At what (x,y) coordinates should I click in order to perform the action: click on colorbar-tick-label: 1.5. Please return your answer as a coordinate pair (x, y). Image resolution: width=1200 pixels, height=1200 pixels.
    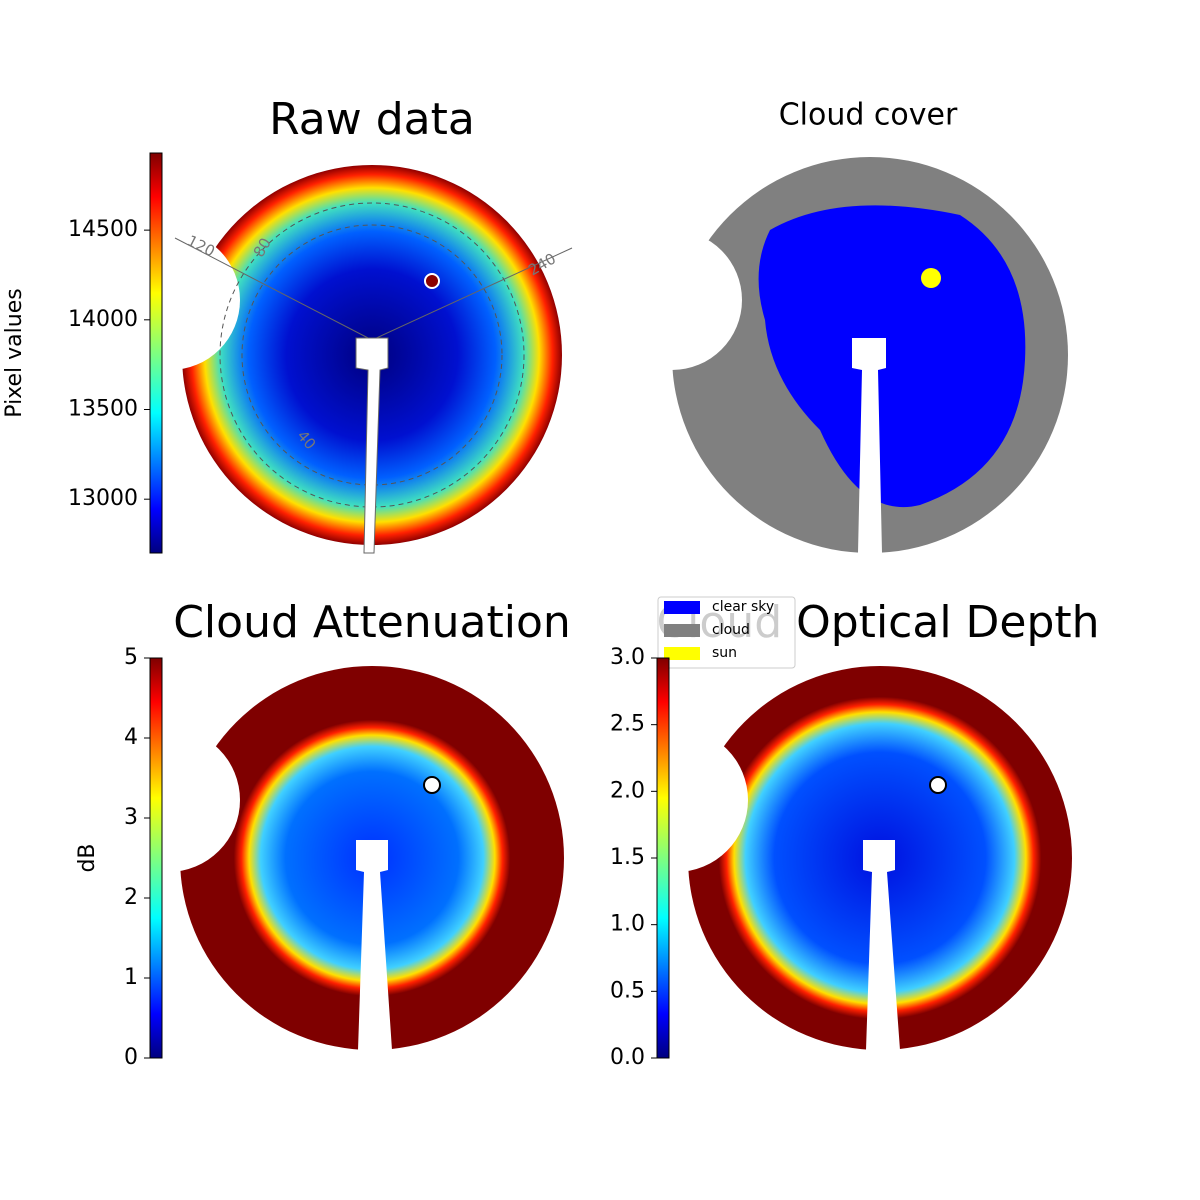
    Looking at the image, I should click on (627, 857).